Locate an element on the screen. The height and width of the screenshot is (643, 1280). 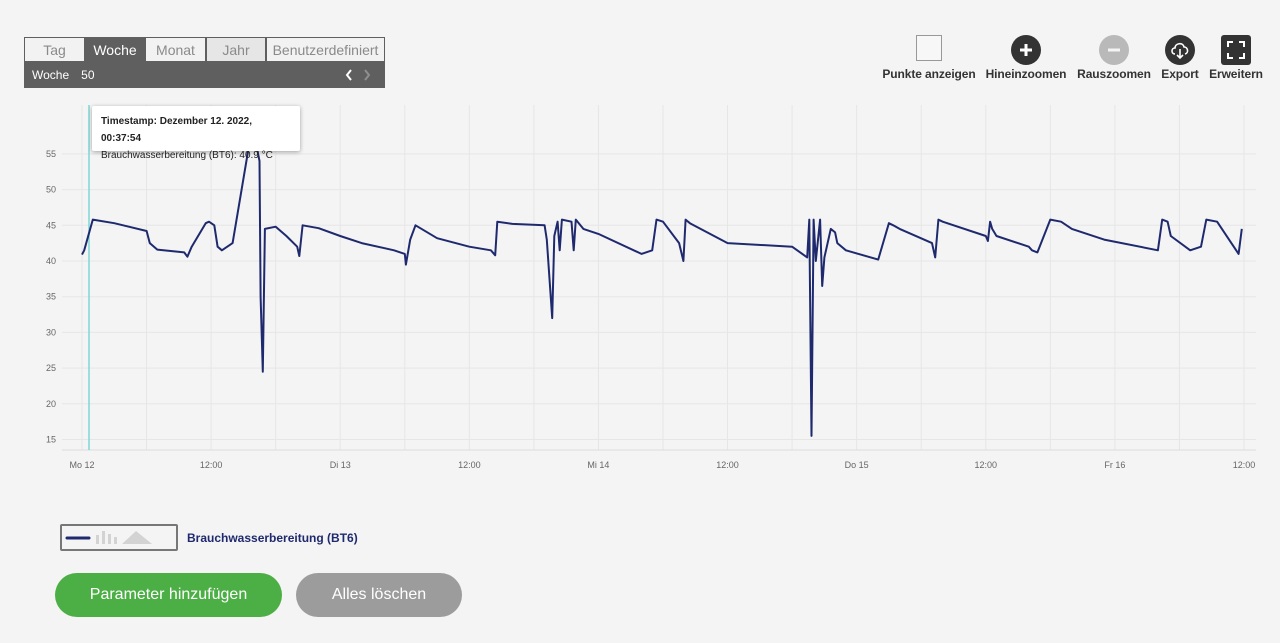
chevron-left-icon is located at coordinates (349, 78).